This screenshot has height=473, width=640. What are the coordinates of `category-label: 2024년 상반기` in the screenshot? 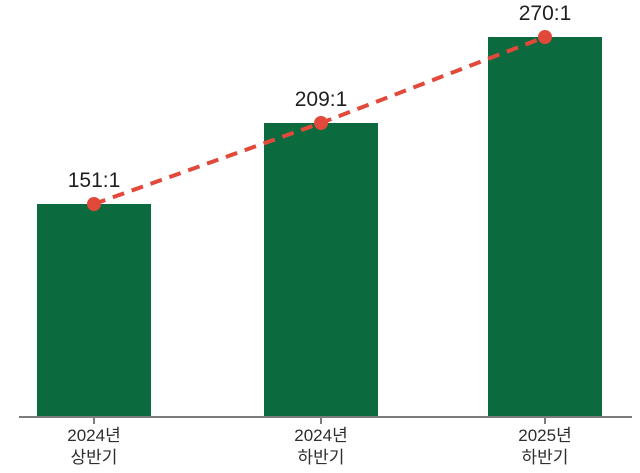 It's located at (93, 447).